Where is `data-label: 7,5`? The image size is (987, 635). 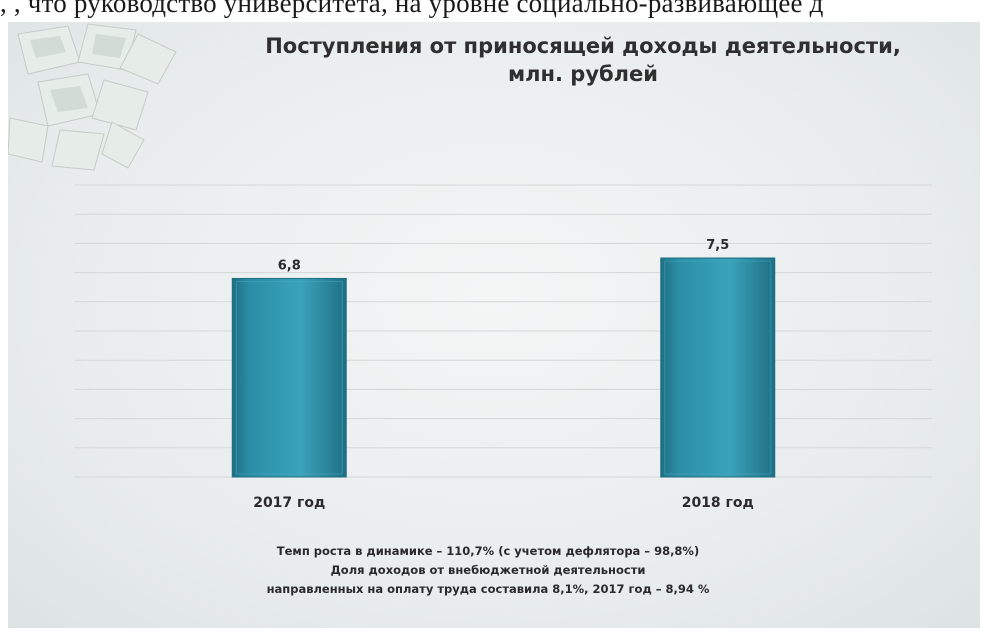 data-label: 7,5 is located at coordinates (717, 245).